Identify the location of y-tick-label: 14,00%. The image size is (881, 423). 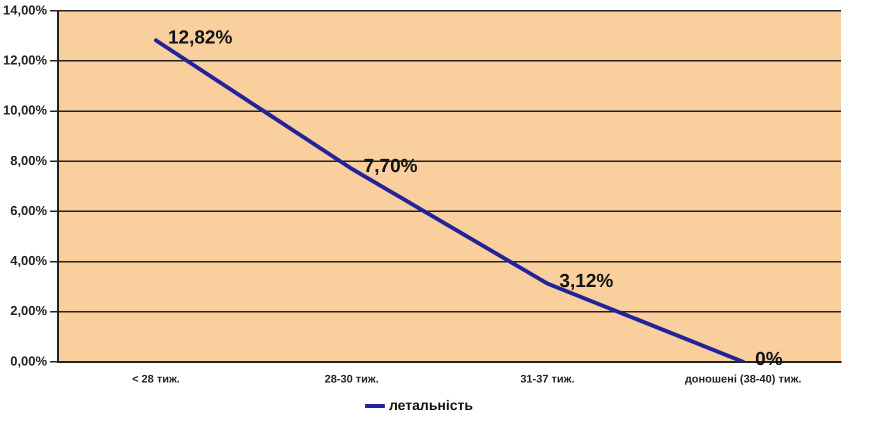
(25, 10).